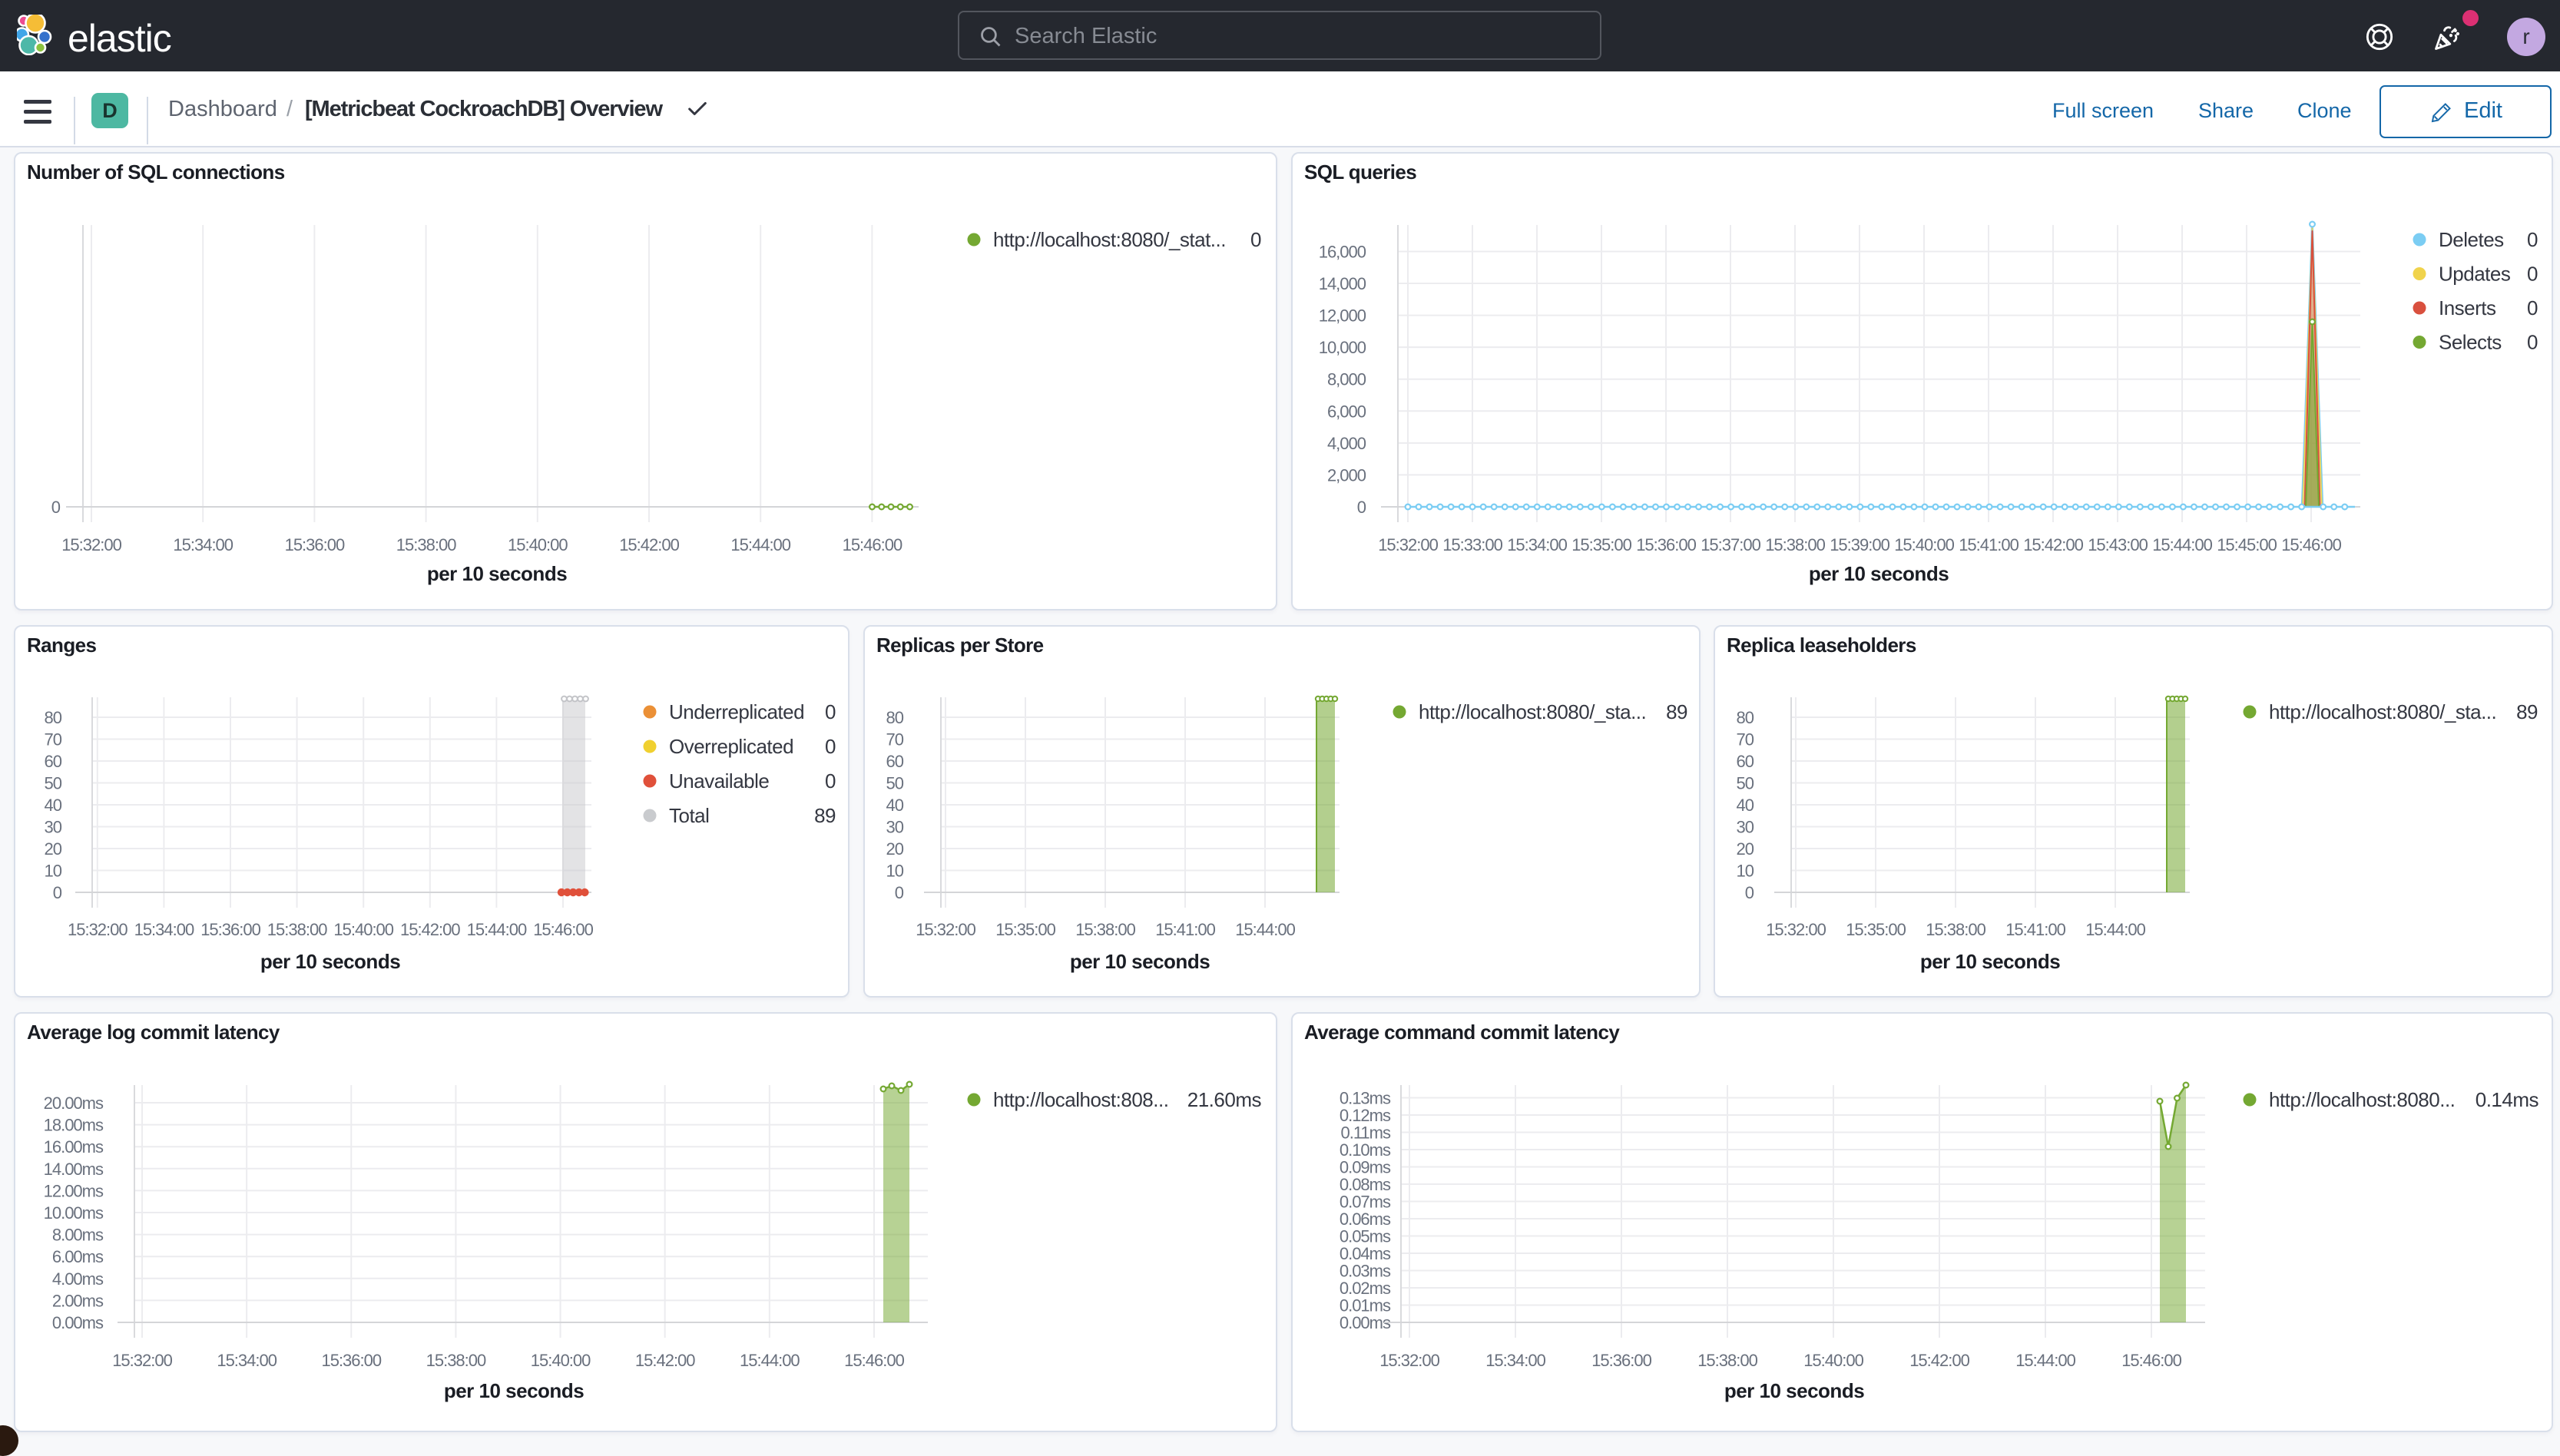 The height and width of the screenshot is (1456, 2560). I want to click on svg-text: 18.00ms, so click(74, 1125).